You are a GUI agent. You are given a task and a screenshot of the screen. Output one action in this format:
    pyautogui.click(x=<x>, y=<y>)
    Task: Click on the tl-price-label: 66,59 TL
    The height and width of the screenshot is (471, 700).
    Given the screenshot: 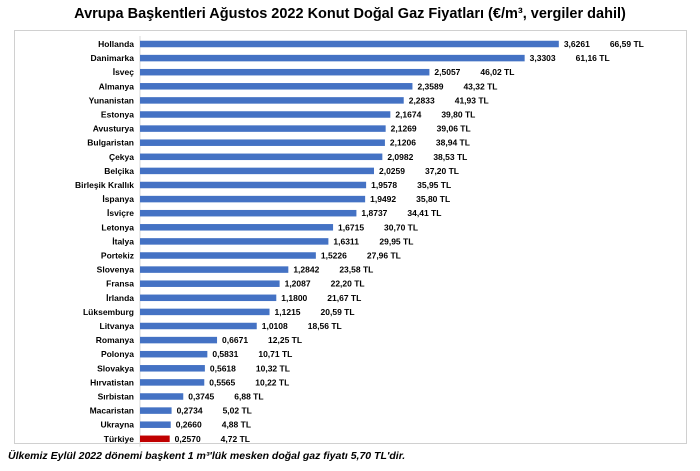 What is the action you would take?
    pyautogui.click(x=627, y=44)
    